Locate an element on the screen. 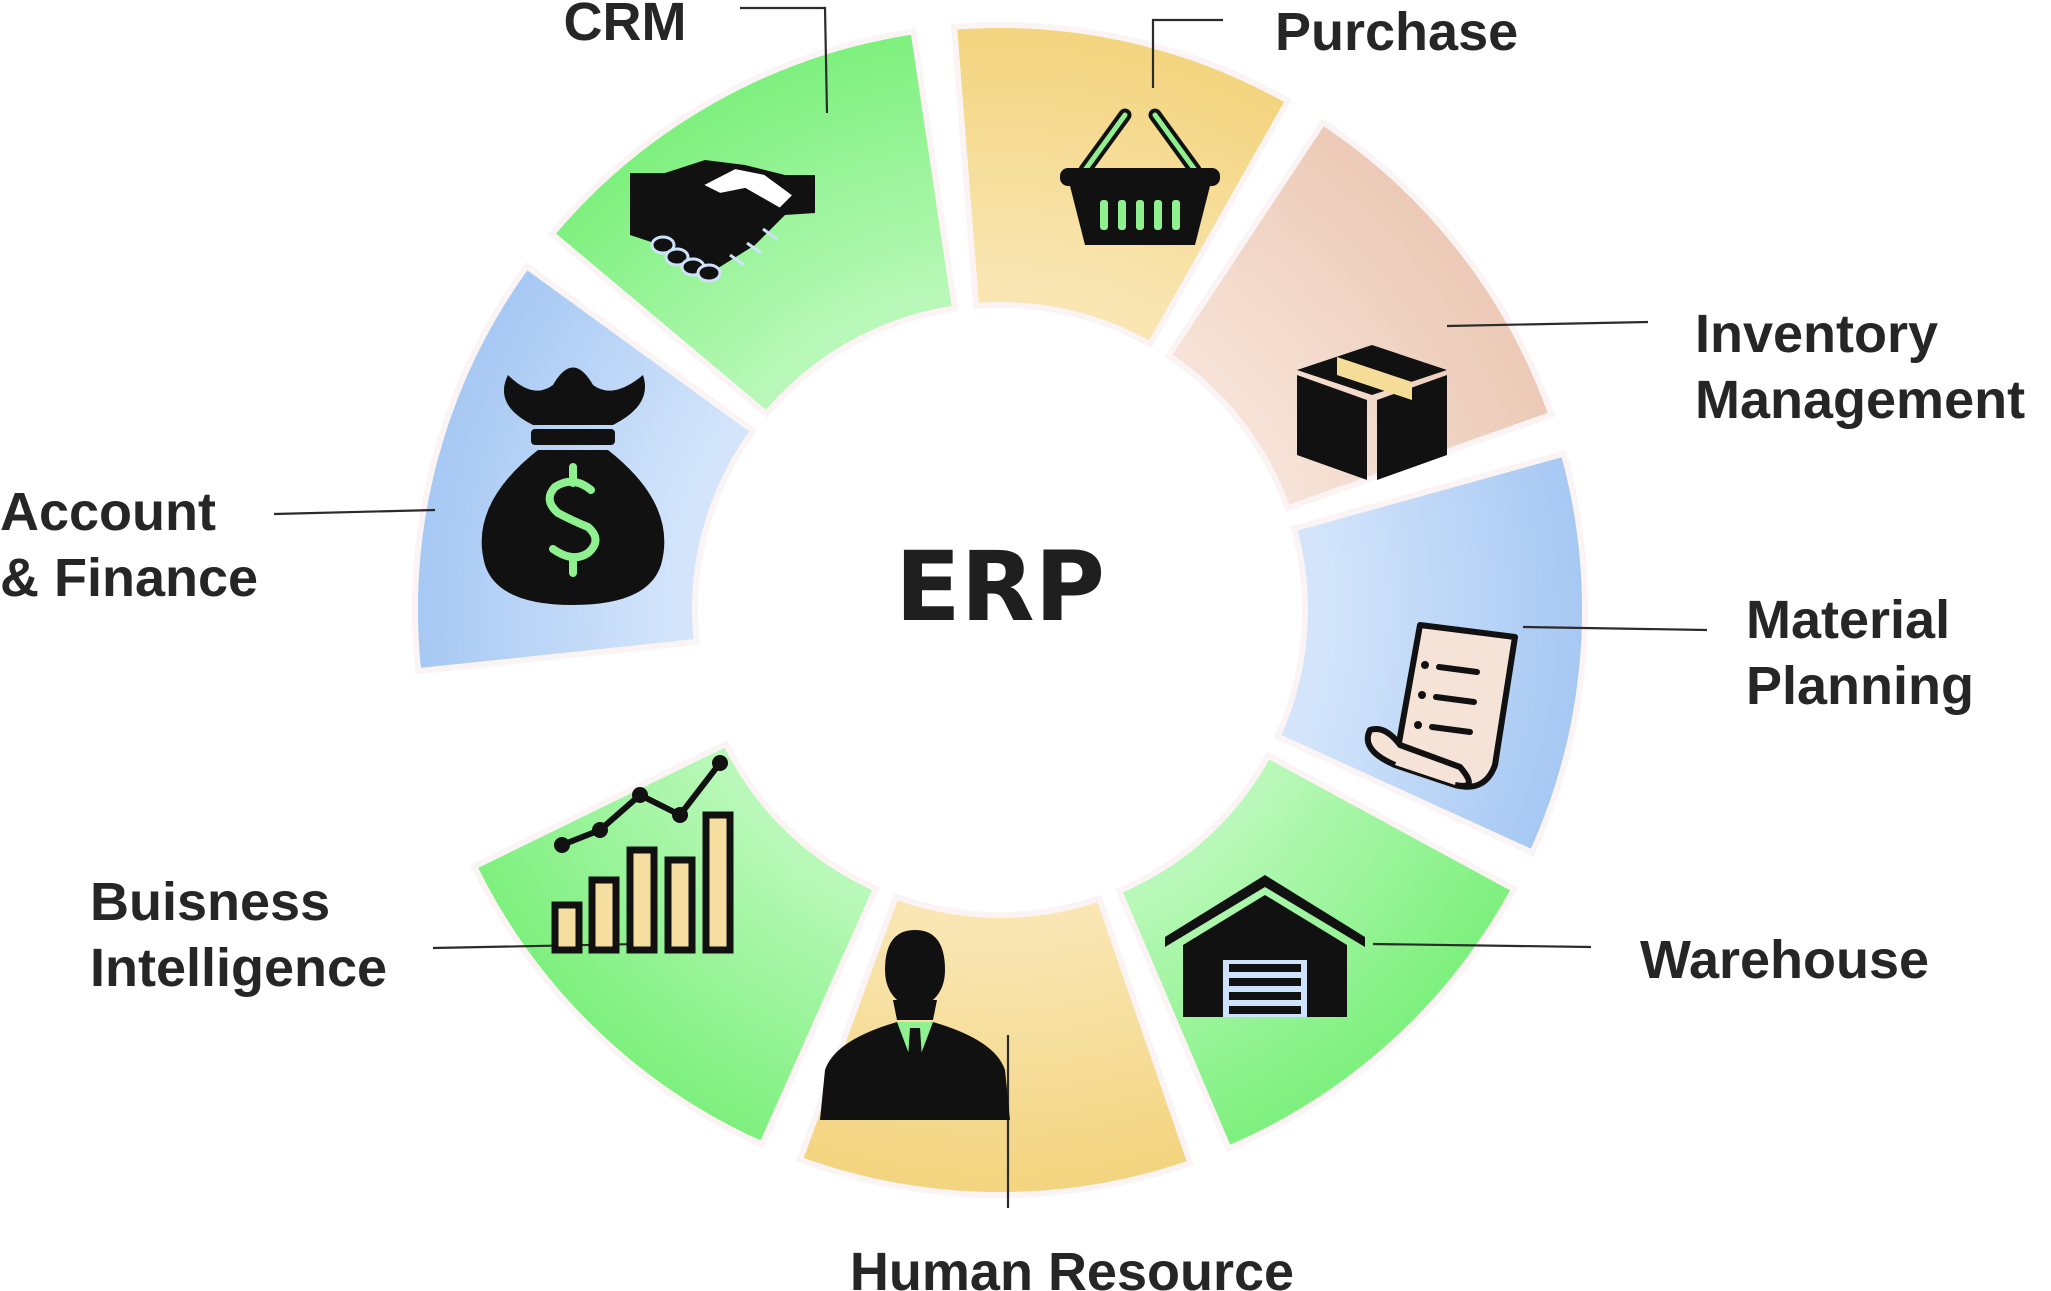 This screenshot has width=2051, height=1291. label-line: Planning is located at coordinates (1860, 686).